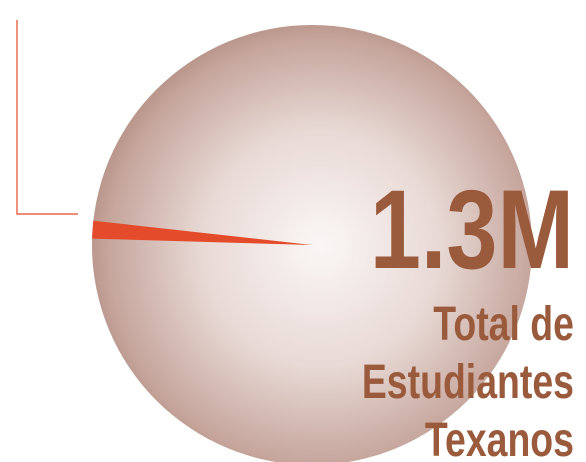 Image resolution: width=586 pixels, height=462 pixels. I want to click on caption-line-3: Texanos, so click(499, 438).